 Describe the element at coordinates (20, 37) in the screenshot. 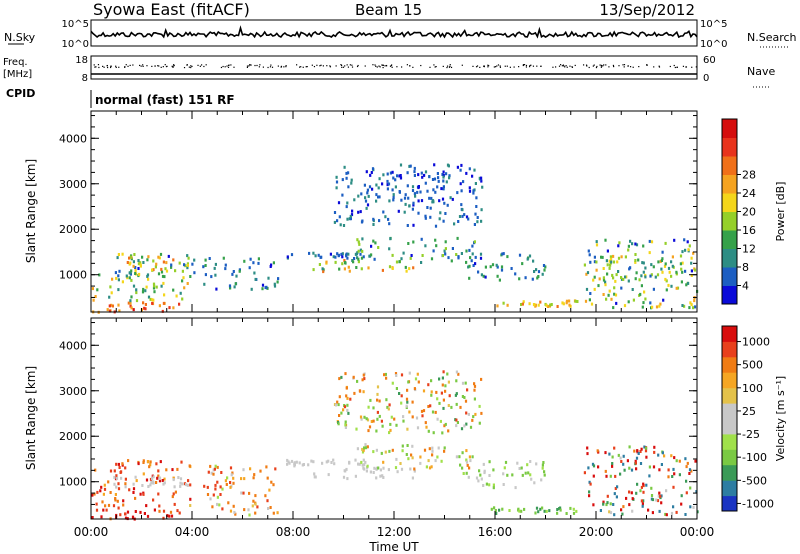

I see `nsky-label: N.Sky` at that location.